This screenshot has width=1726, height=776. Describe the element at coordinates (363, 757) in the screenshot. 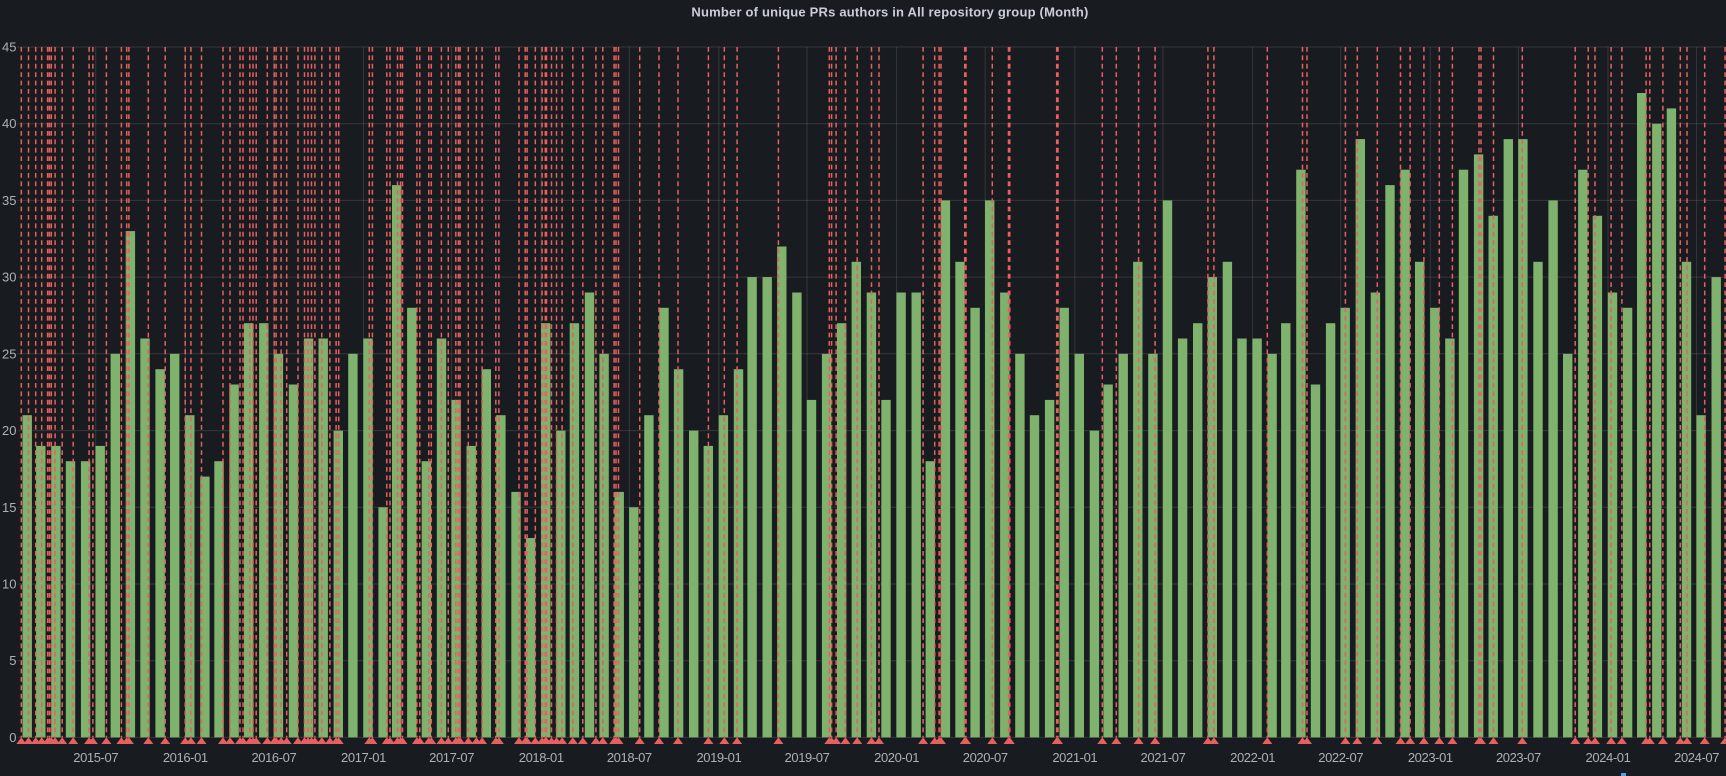

I see `svg-text: 2017-01` at that location.